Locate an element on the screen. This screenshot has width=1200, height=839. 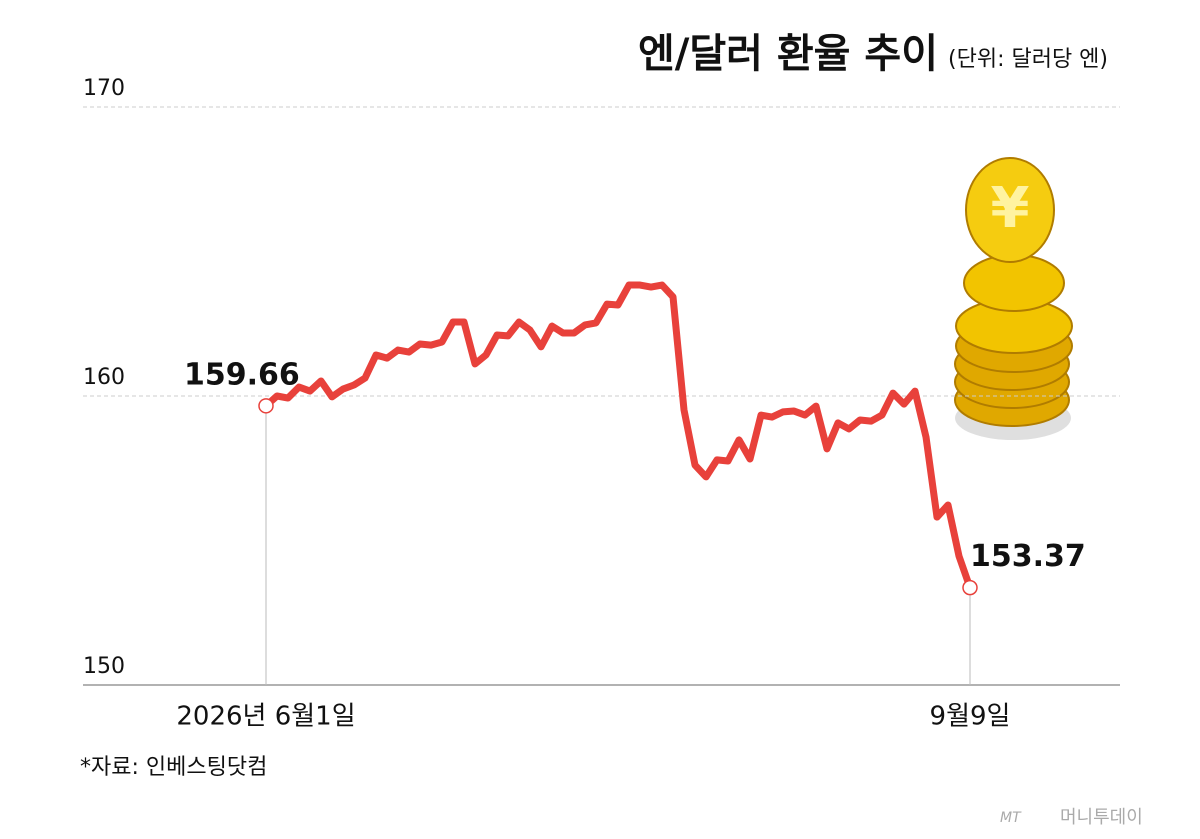
y-tick-label: 160 is located at coordinates (104, 377).